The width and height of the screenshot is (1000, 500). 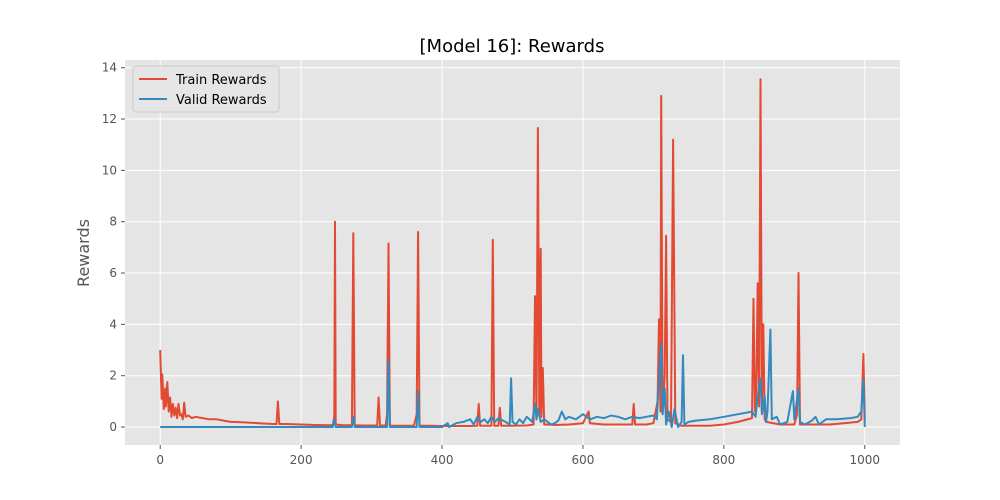 What do you see at coordinates (723, 460) in the screenshot?
I see `x-tick-label: 800` at bounding box center [723, 460].